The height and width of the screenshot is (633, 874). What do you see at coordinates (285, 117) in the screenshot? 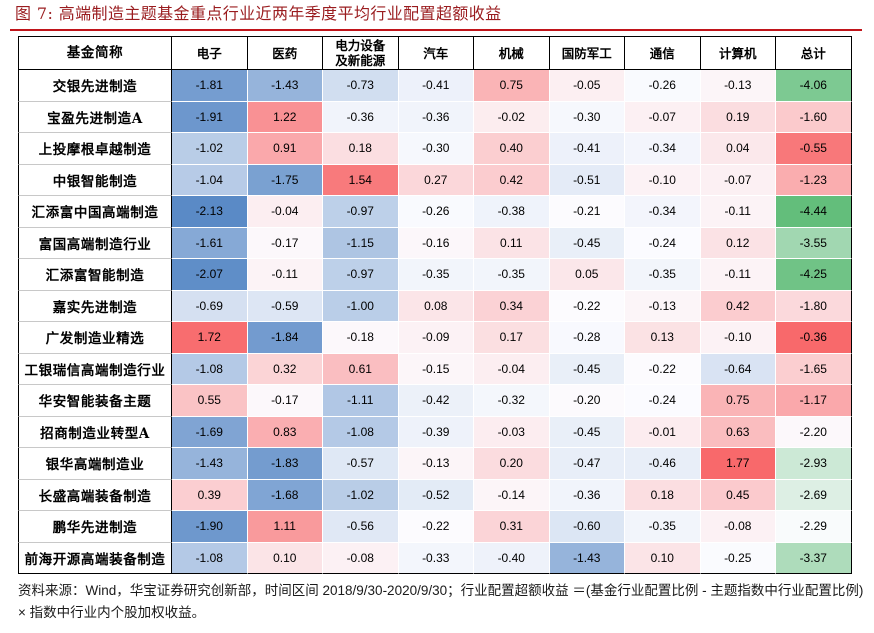
I see `heatmap-cell-pharma: 1.22` at bounding box center [285, 117].